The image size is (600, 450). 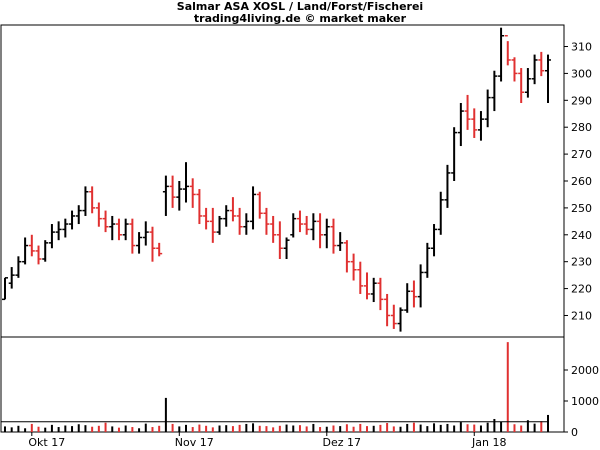 What do you see at coordinates (581, 208) in the screenshot?
I see `price-tick-label: 250` at bounding box center [581, 208].